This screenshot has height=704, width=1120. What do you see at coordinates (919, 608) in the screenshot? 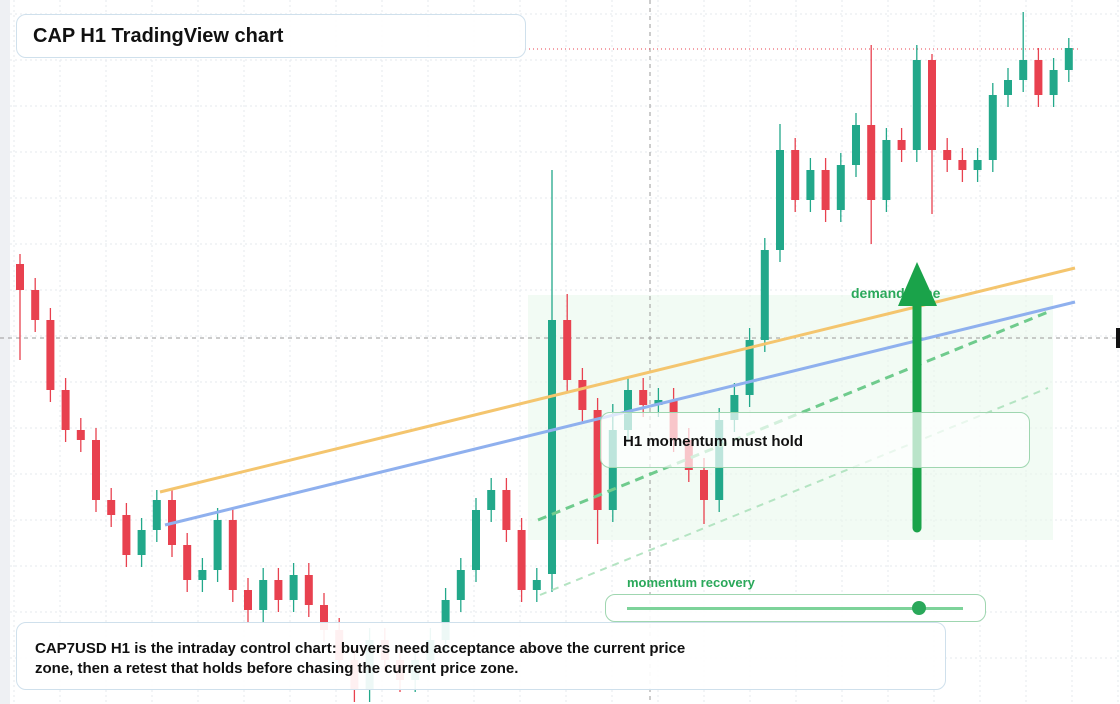
I see `slider-knob` at bounding box center [919, 608].